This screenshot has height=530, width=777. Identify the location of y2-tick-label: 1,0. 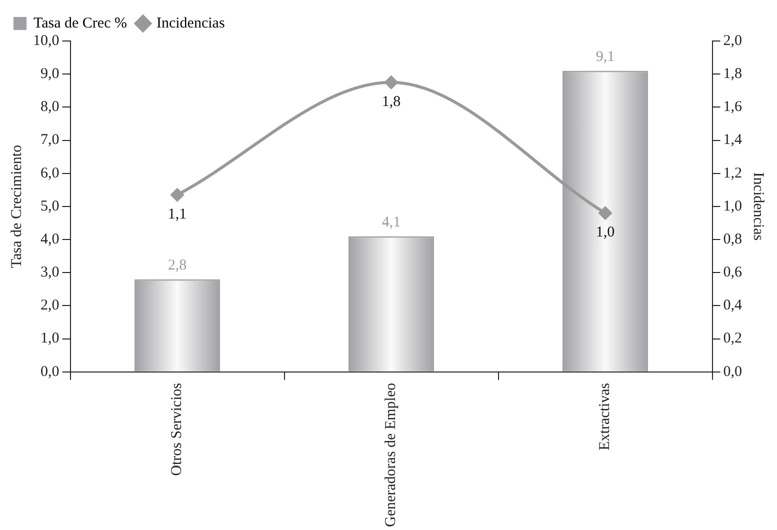
(732, 206).